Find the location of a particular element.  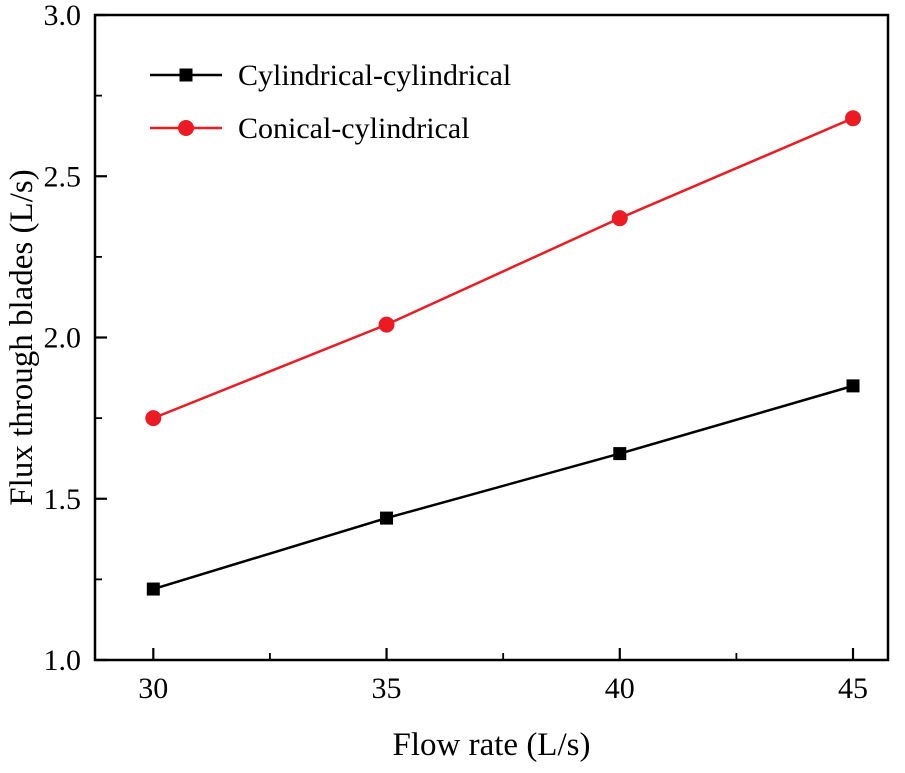

y-tick-label: 2.5 is located at coordinates (63, 176).